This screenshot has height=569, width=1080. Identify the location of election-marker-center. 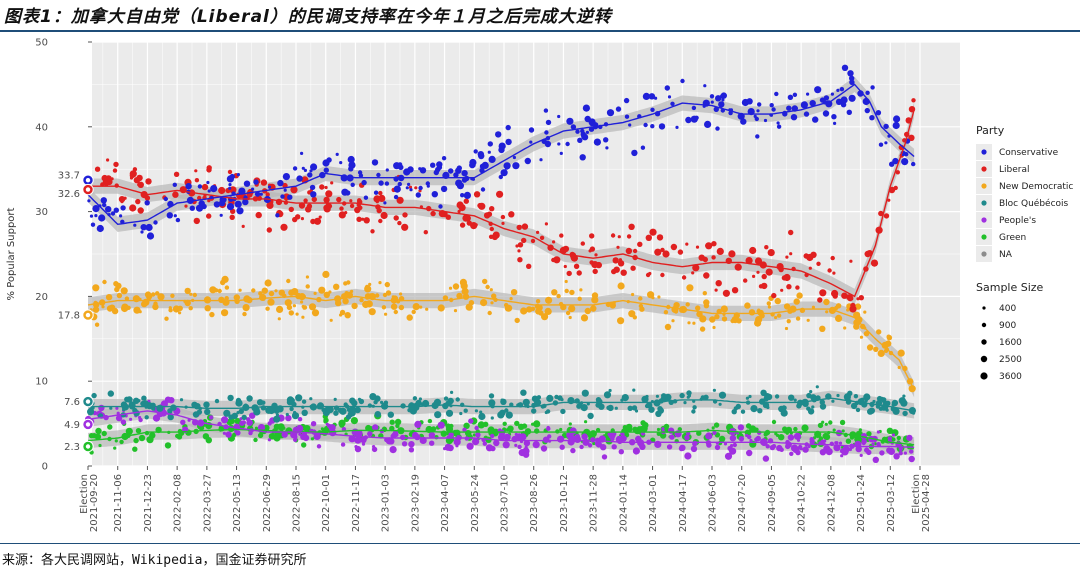
(88, 401).